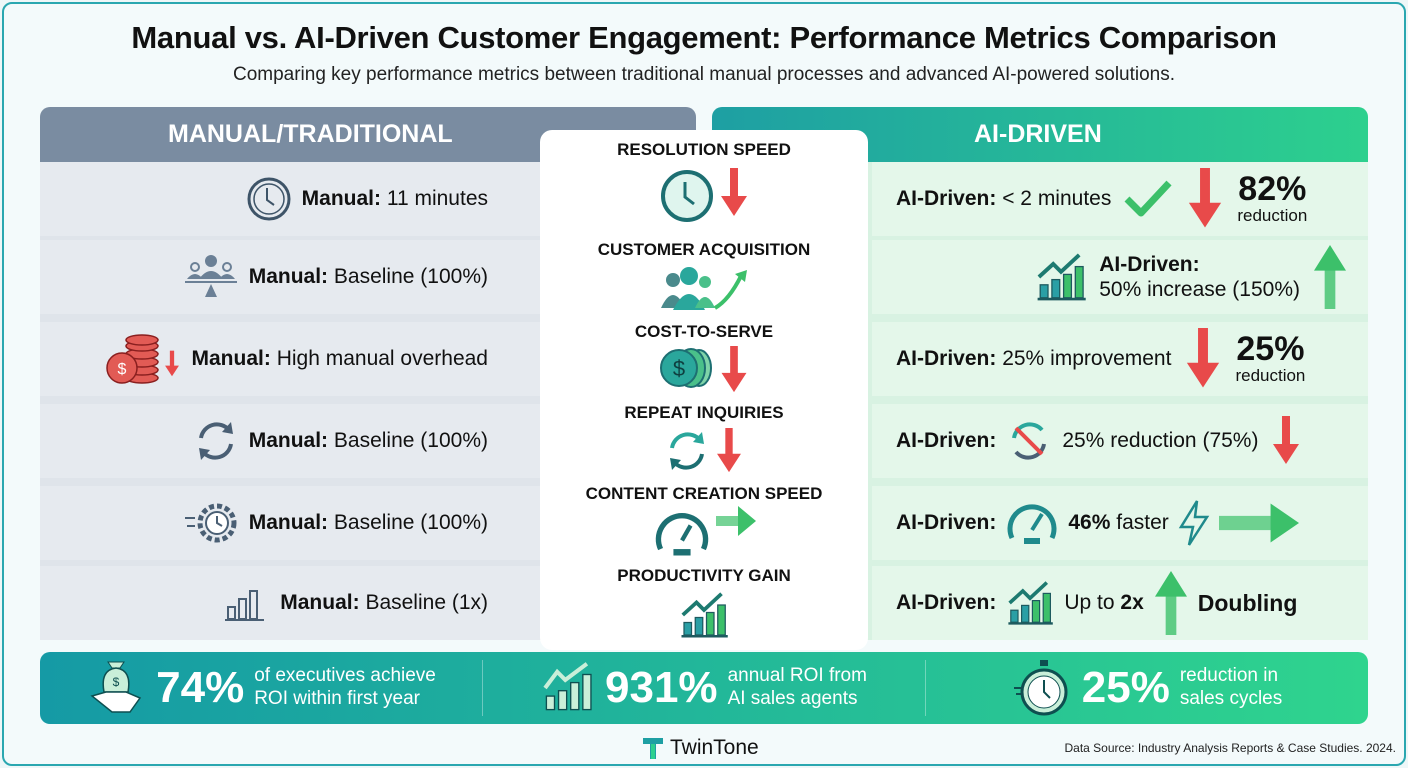  I want to click on reduction-badge: 82% reduction, so click(1272, 197).